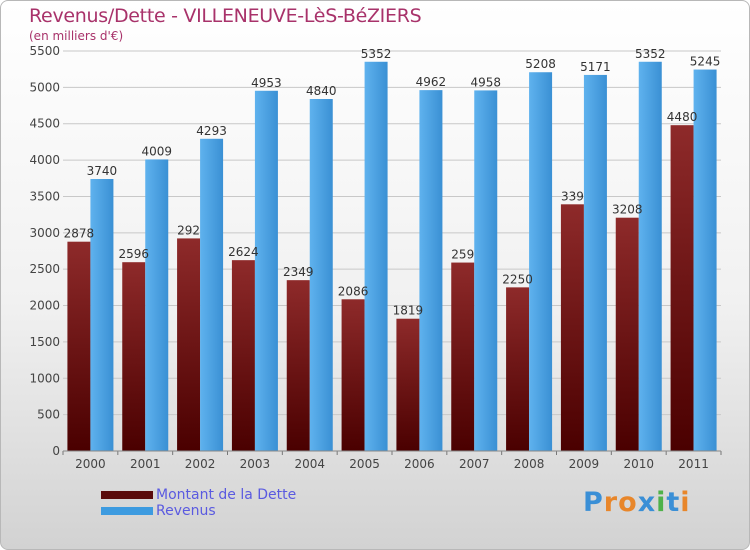 This screenshot has height=550, width=750. Describe the element at coordinates (44, 87) in the screenshot. I see `y-tick-label: 5000` at that location.